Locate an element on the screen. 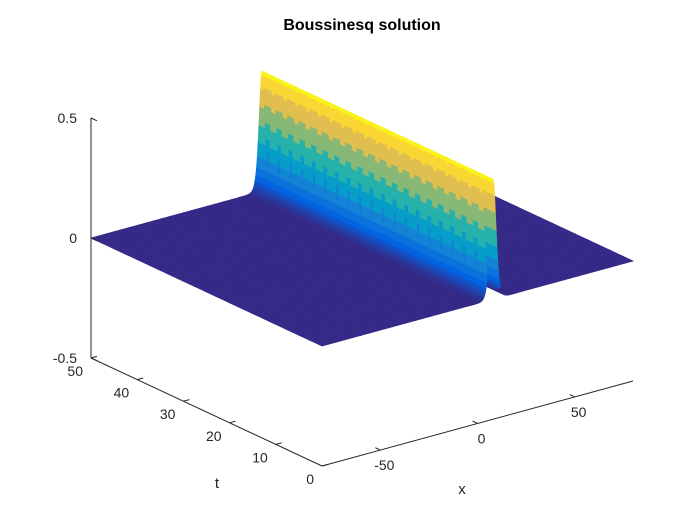  t-tick-label: 10 is located at coordinates (260, 457).